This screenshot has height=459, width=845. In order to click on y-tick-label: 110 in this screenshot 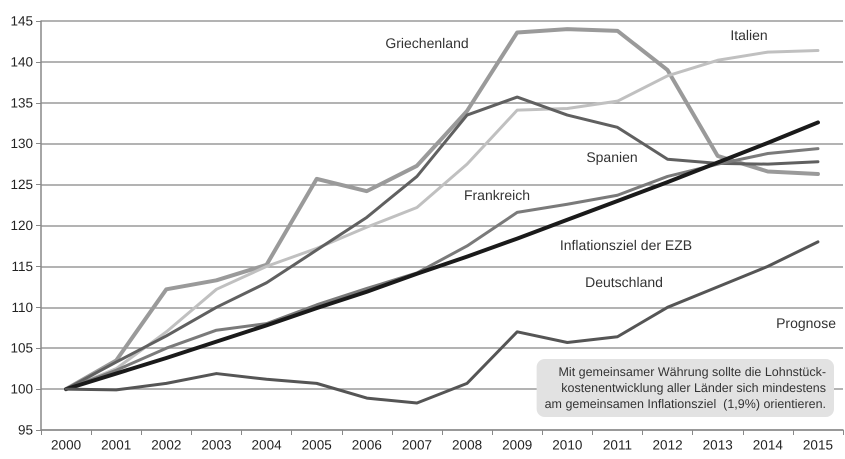, I will do `click(22, 307)`.